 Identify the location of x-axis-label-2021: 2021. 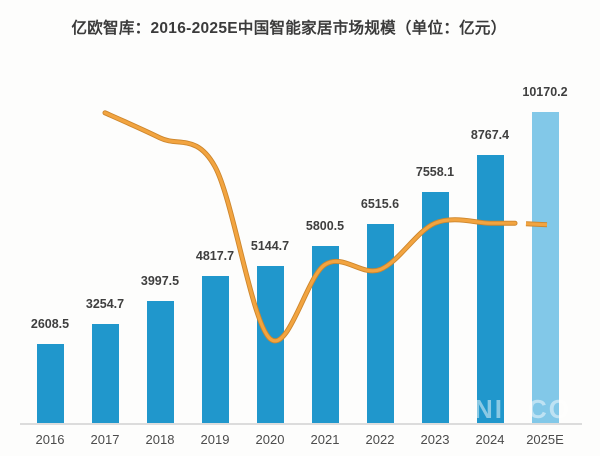
(325, 439).